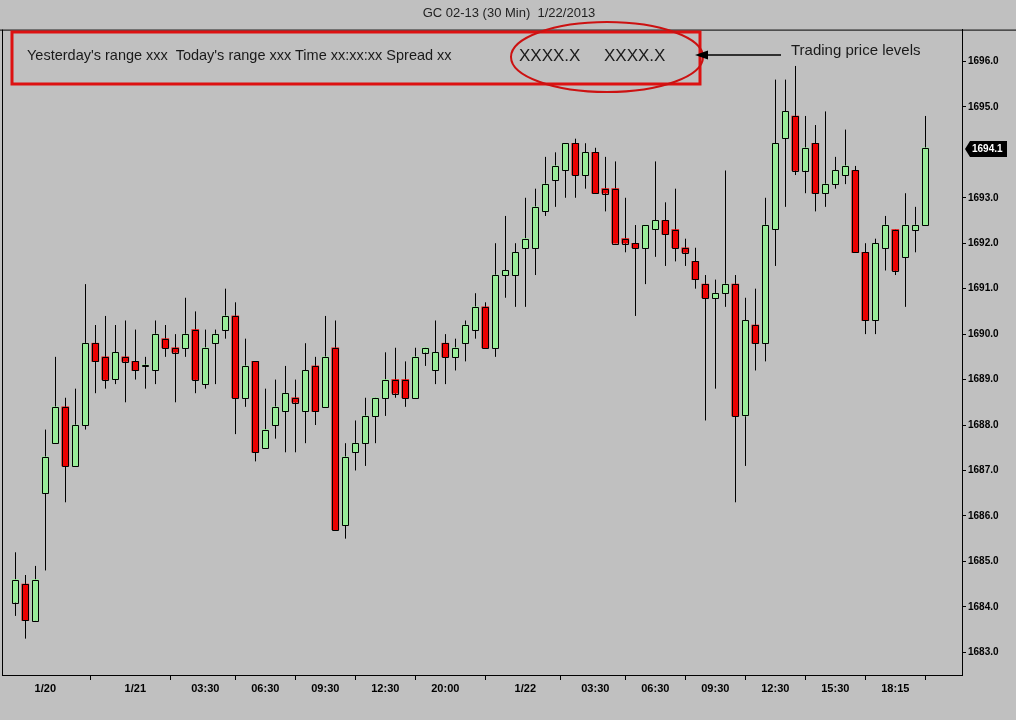  What do you see at coordinates (984, 470) in the screenshot?
I see `y-tick-label: 1687.0` at bounding box center [984, 470].